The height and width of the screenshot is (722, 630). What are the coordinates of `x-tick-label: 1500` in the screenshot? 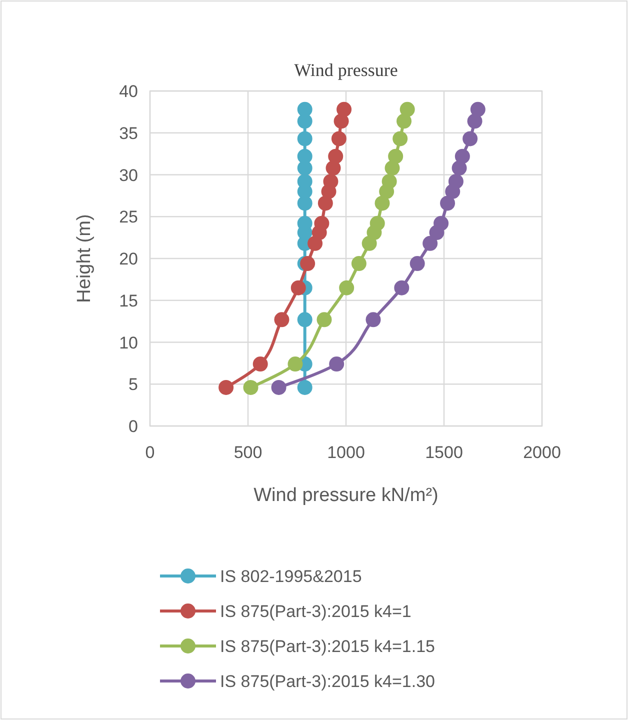 It's located at (444, 452).